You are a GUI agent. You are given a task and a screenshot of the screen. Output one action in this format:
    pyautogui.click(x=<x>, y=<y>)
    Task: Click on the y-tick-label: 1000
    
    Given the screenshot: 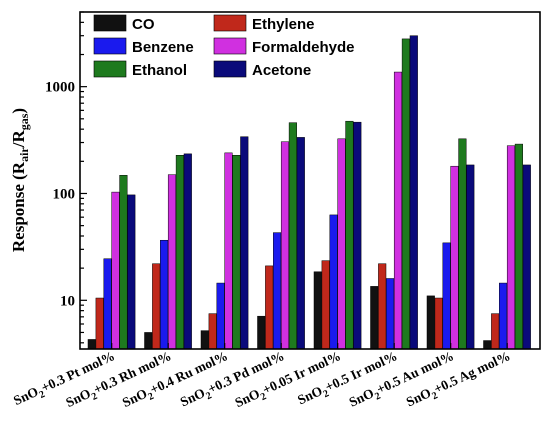 What is the action you would take?
    pyautogui.click(x=60, y=88)
    